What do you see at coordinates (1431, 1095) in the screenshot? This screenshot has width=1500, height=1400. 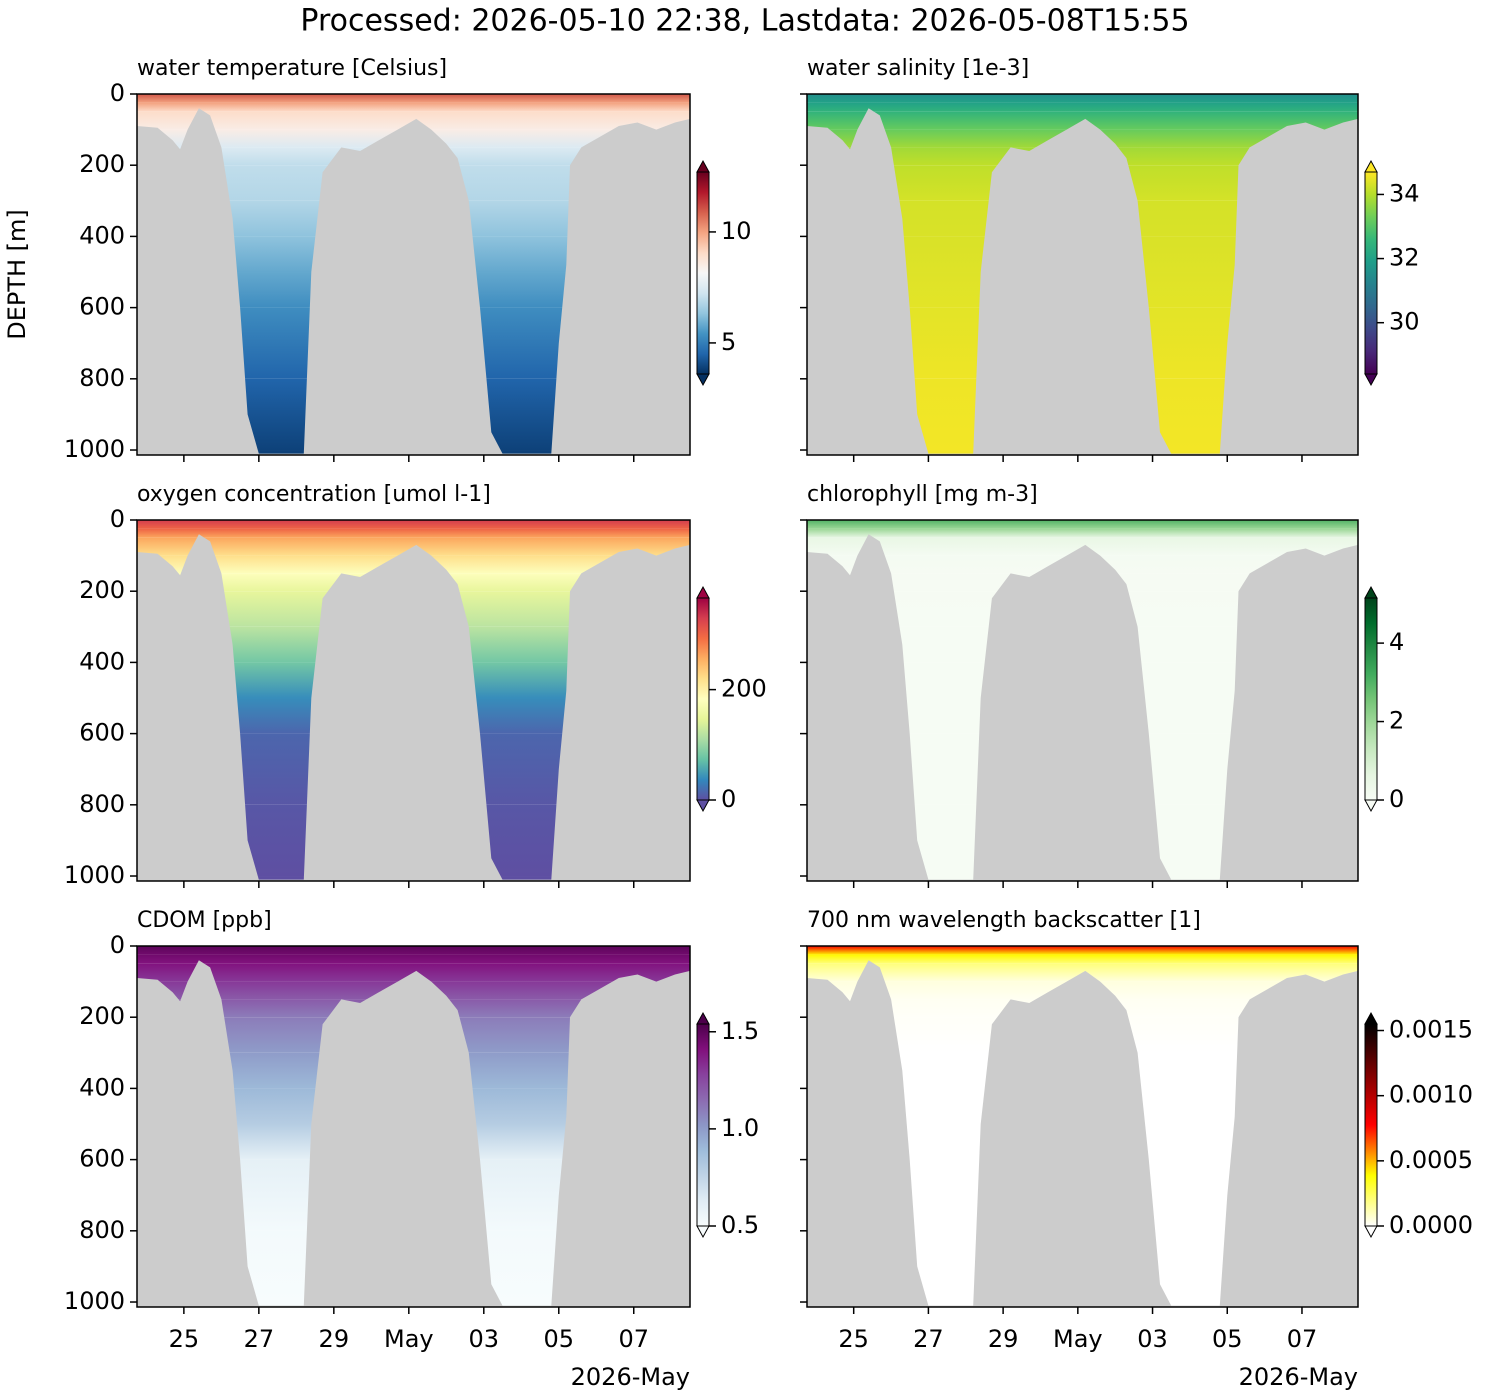 I see `colorbar-tick-label: 0.0010` at bounding box center [1431, 1095].